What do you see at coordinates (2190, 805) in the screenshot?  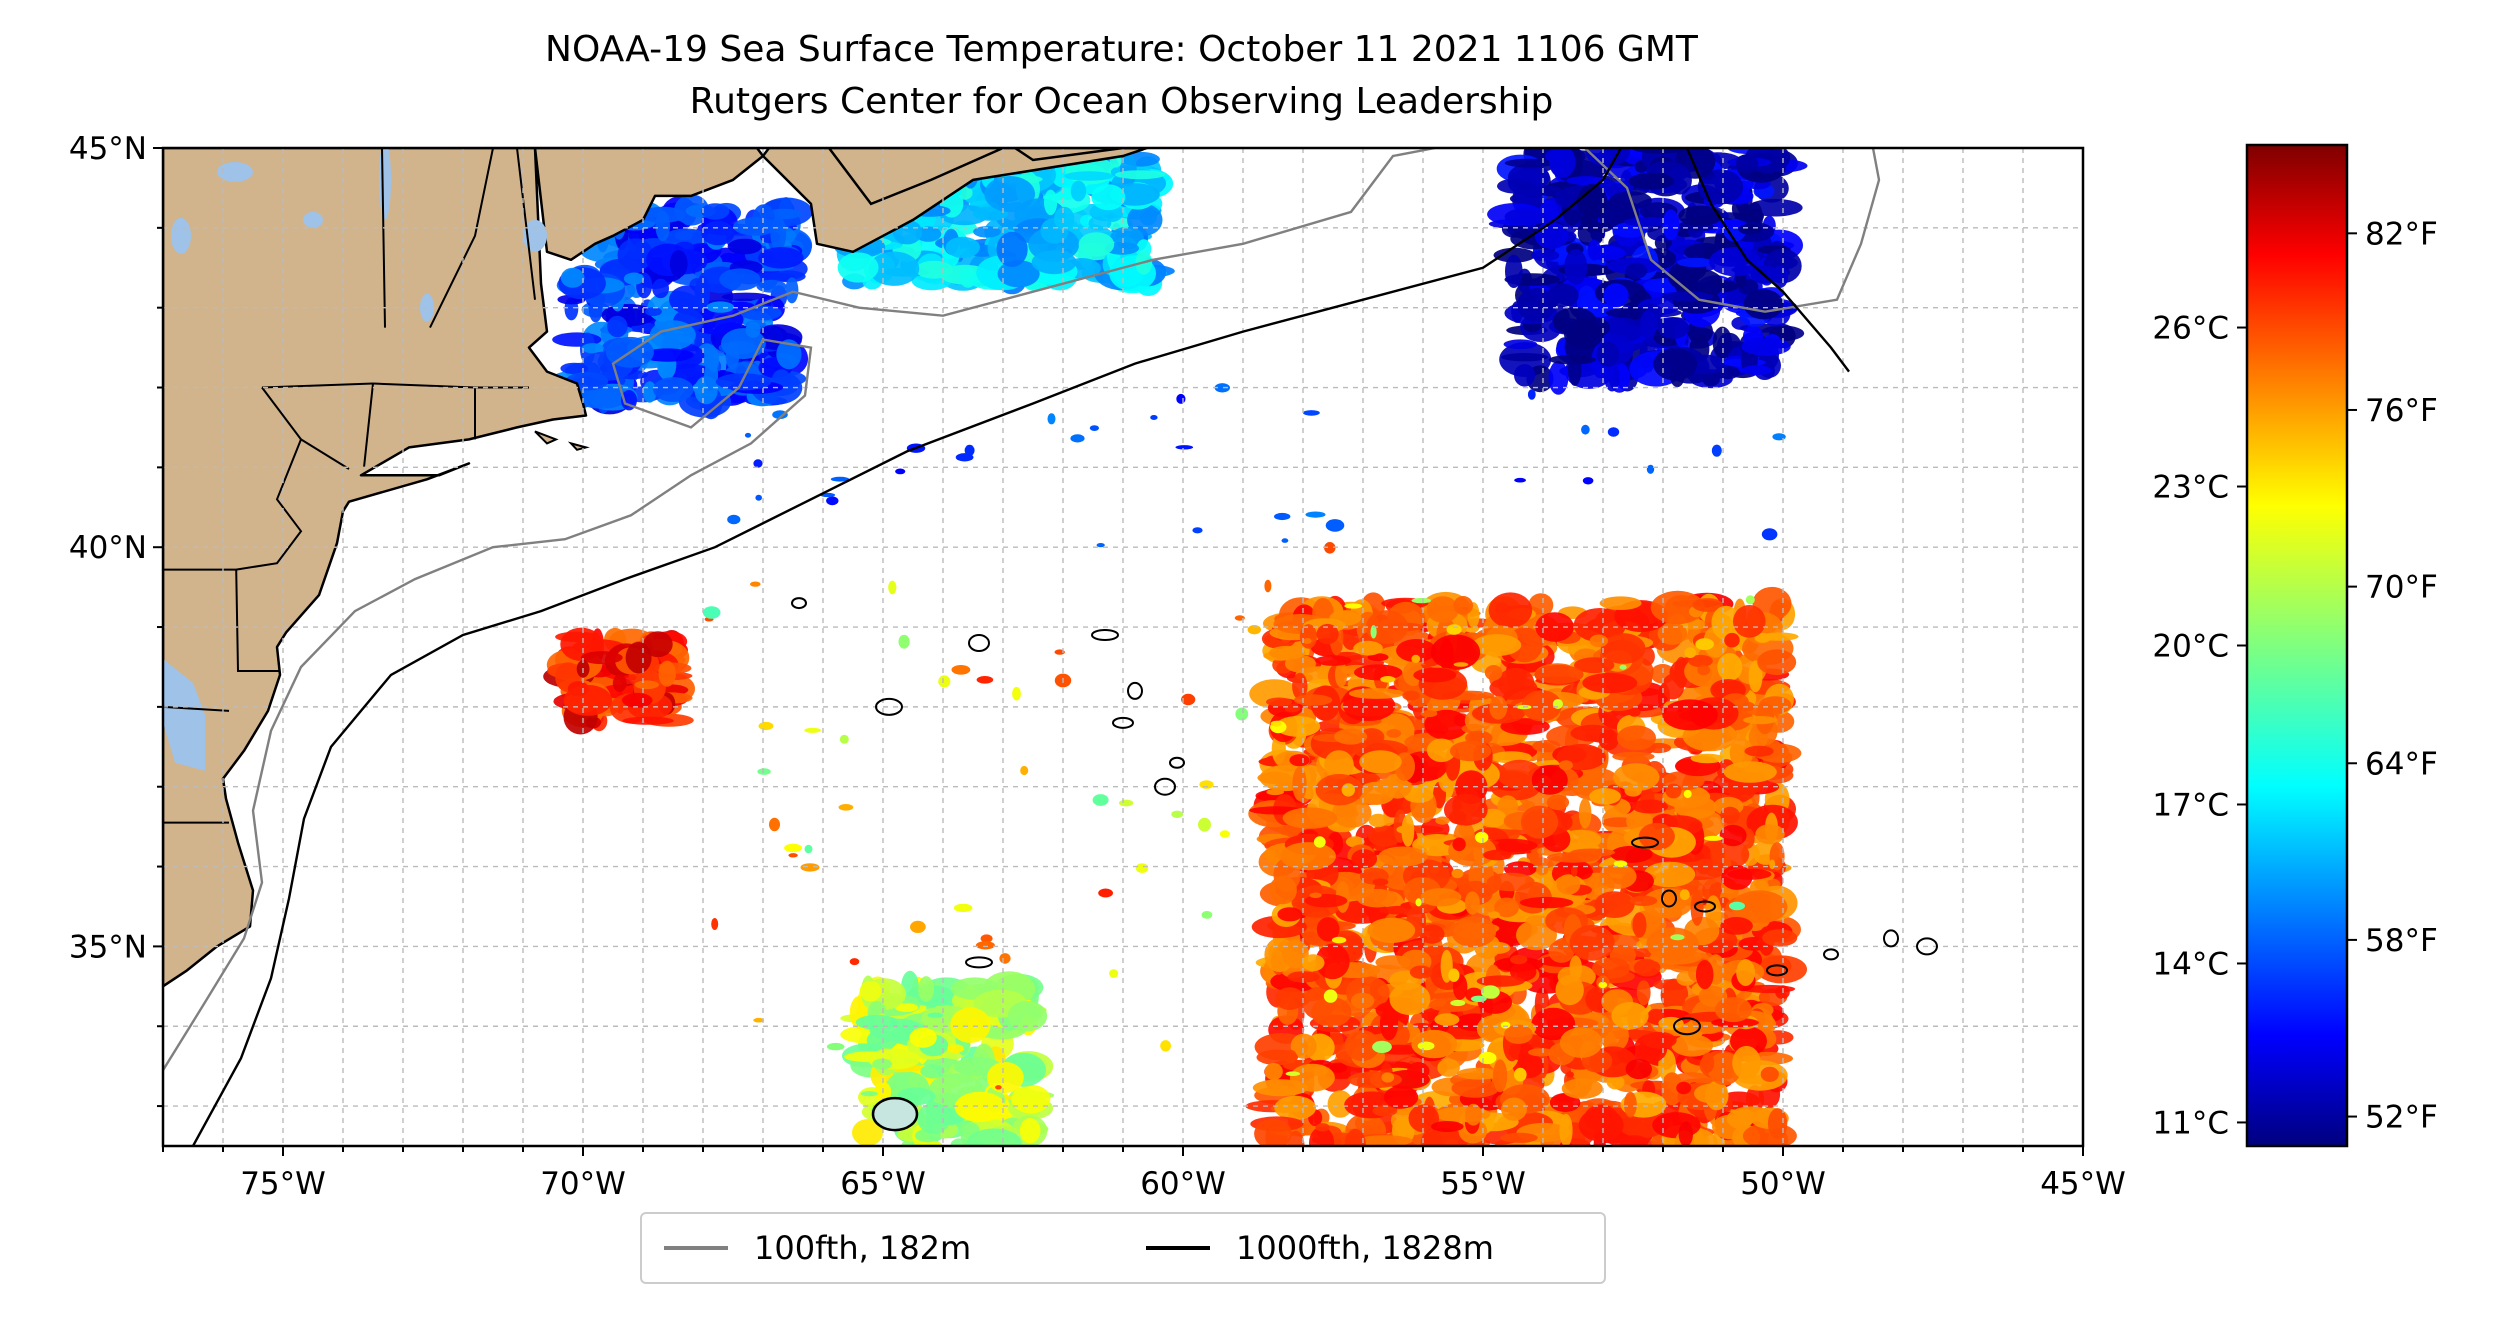 I see `colorbar-c-label: 17°C` at bounding box center [2190, 805].